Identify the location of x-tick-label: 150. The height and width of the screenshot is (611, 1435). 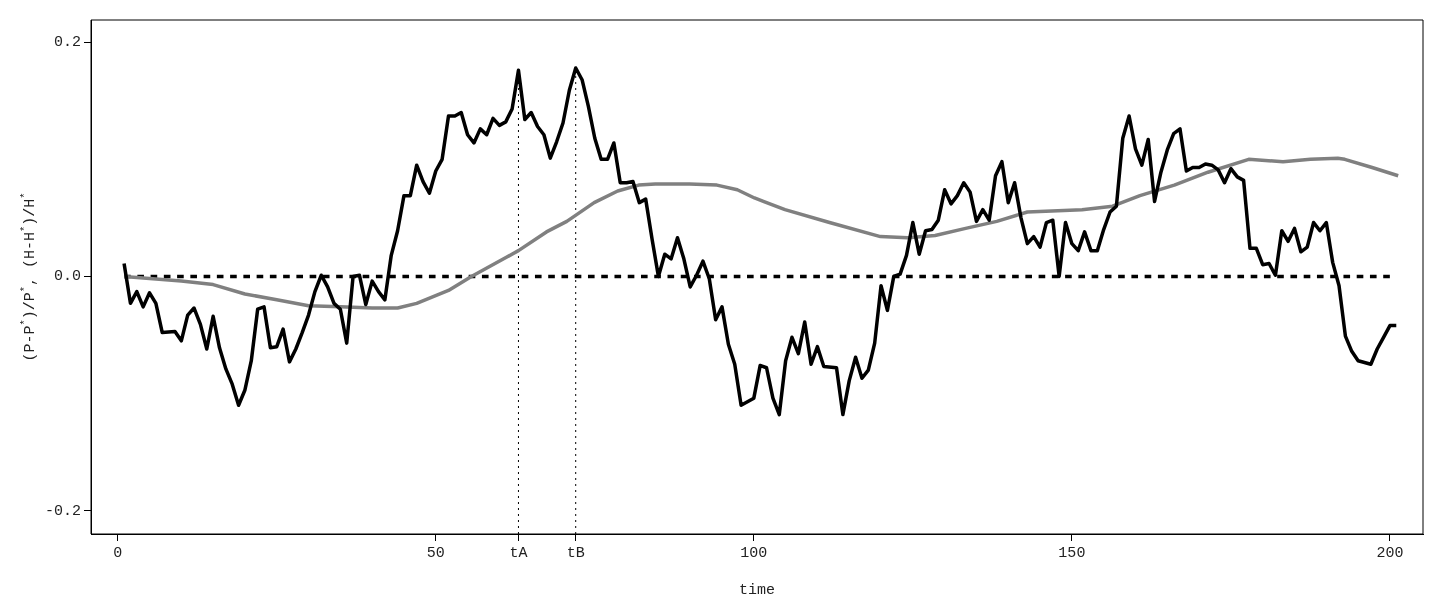
(1072, 553).